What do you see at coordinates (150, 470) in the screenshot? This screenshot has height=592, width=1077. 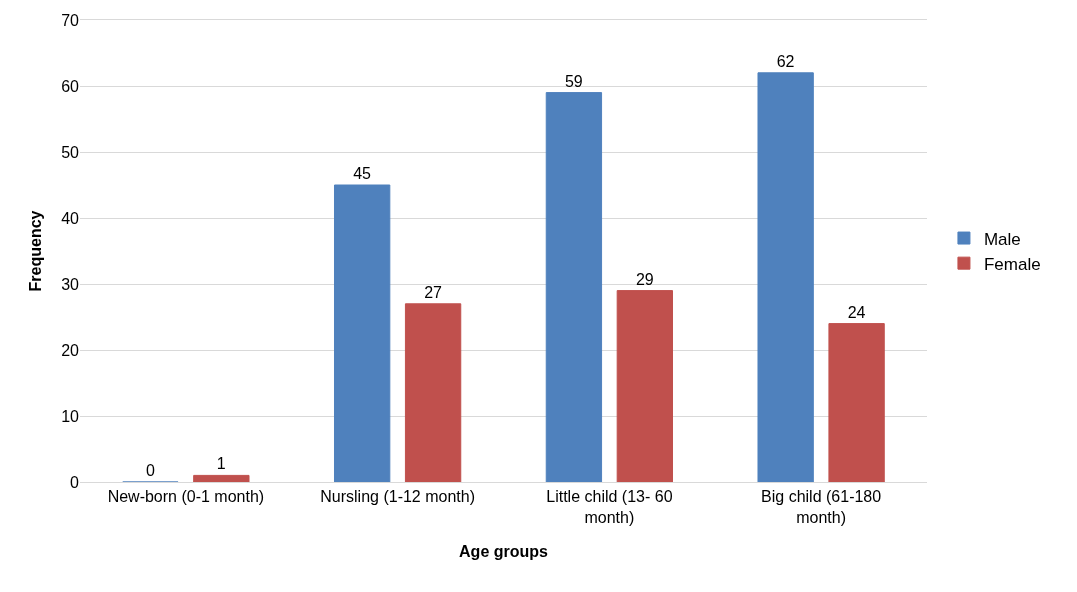 I see `data-label: 0` at bounding box center [150, 470].